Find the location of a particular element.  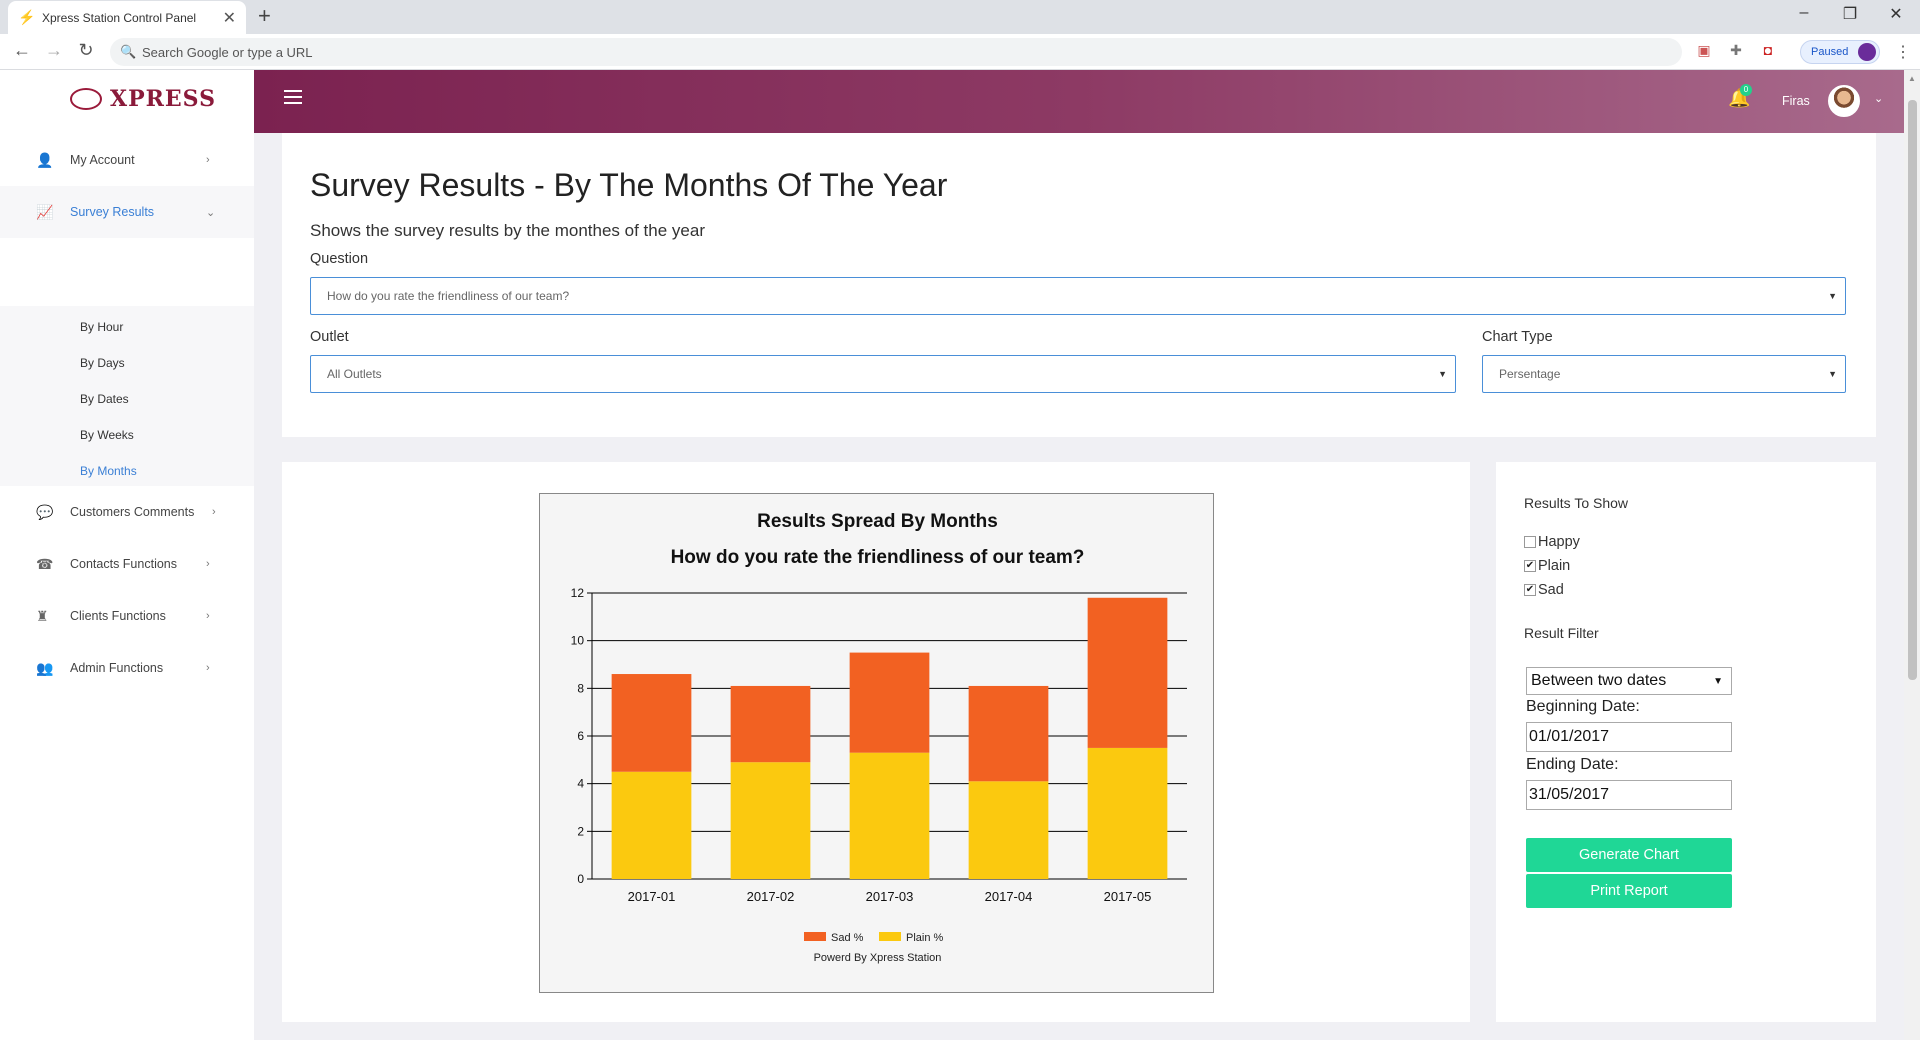

sidebar-item-label: Customers Comments is located at coordinates (132, 512).